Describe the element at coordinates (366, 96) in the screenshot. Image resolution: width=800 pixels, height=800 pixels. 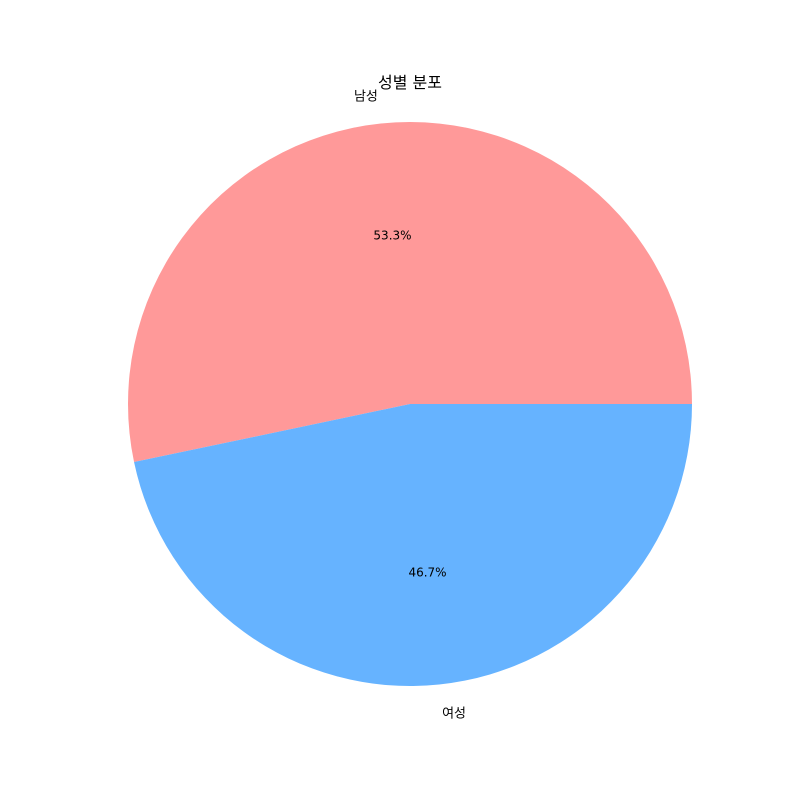
I see `slice-category-label: 남성` at that location.